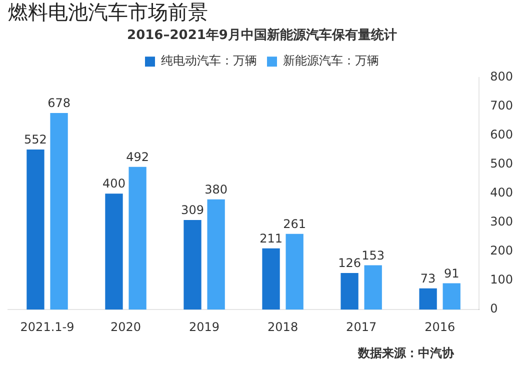  I want to click on data-label: 400, so click(114, 183).